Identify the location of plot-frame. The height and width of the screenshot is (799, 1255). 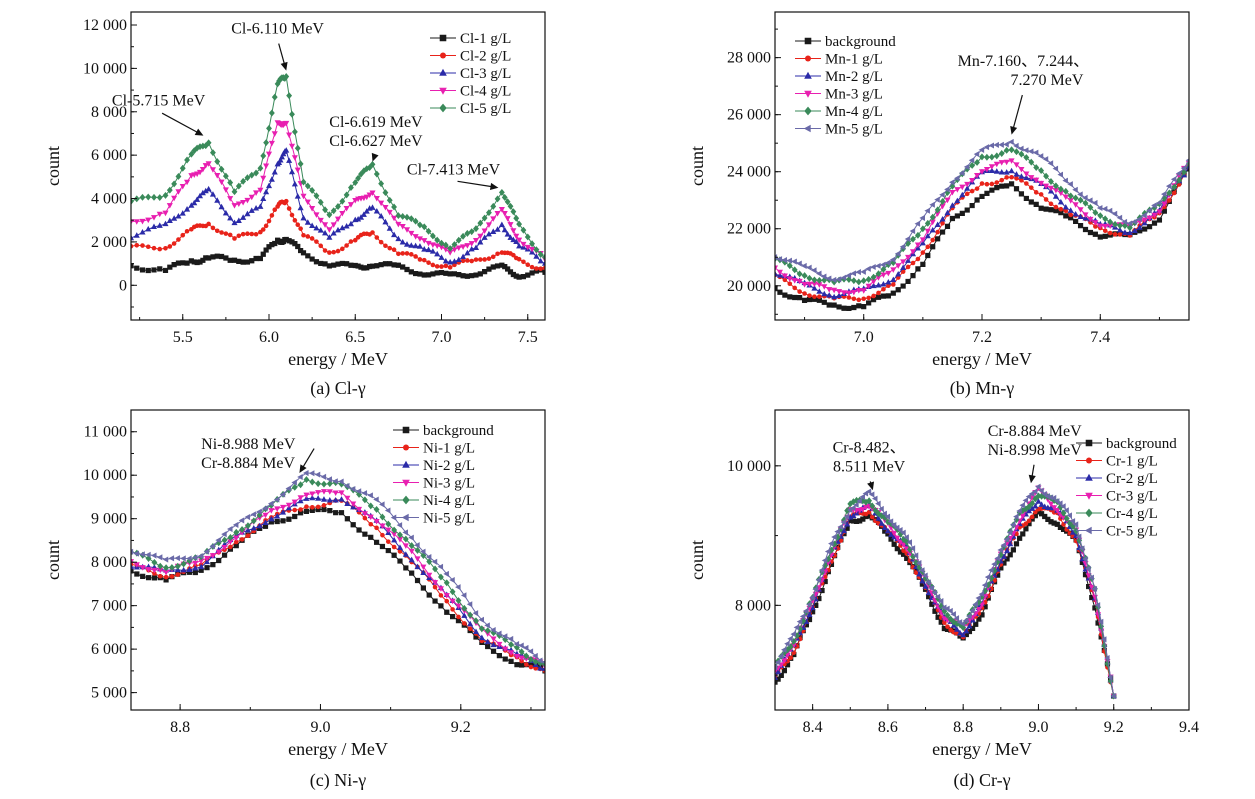
(338, 560).